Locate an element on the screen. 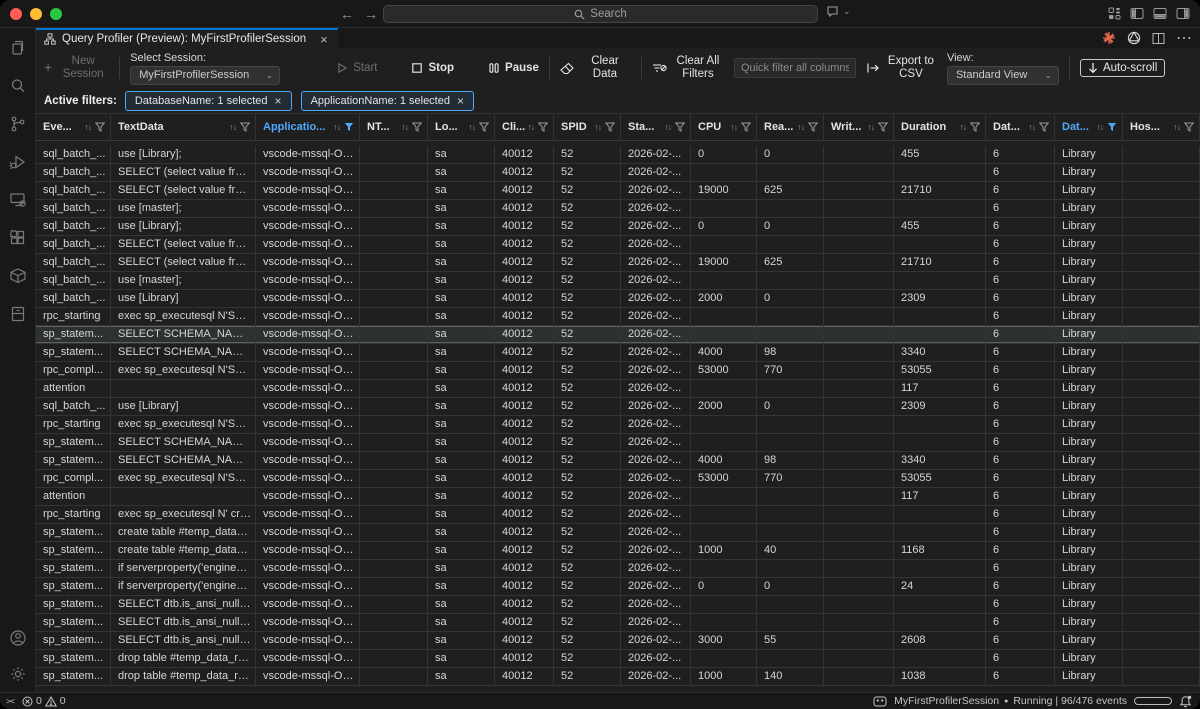 The height and width of the screenshot is (709, 1200). search-sidebar-icon is located at coordinates (18, 86).